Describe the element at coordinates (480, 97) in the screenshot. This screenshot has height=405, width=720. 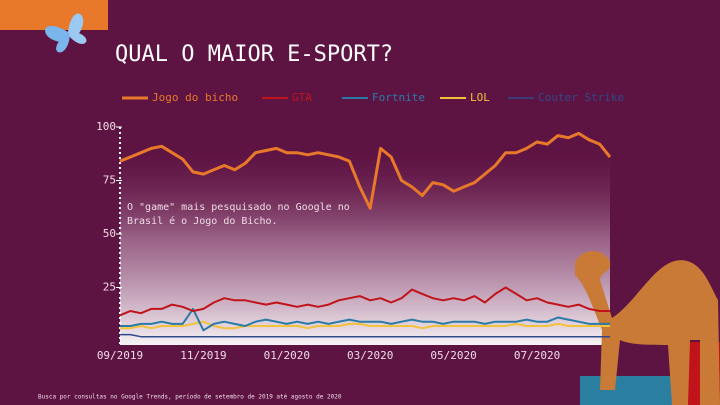
I see `legend-label: LOL` at that location.